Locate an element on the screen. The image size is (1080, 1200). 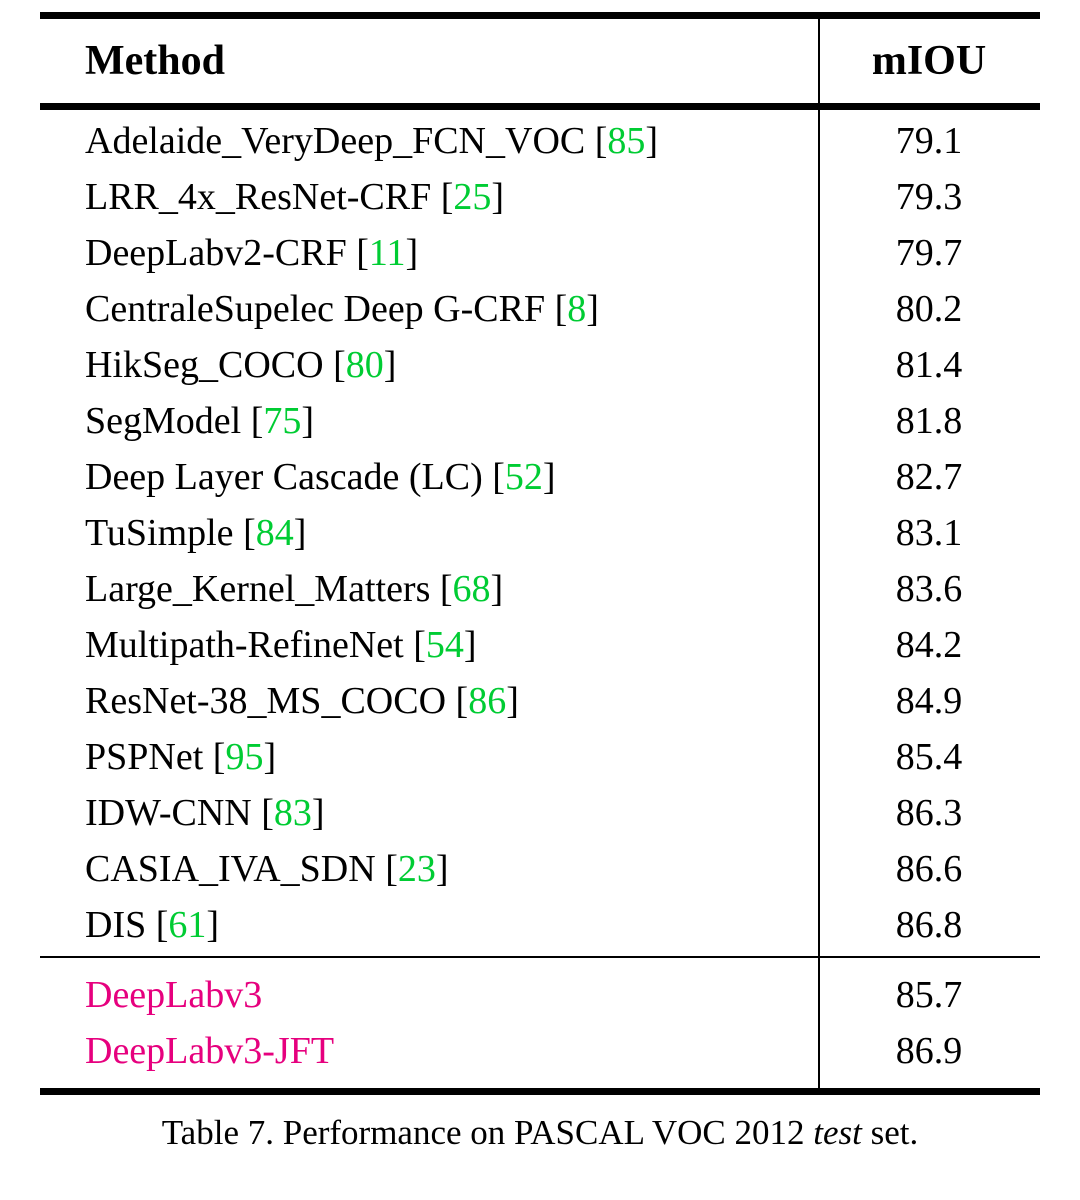
method-name: Deep Layer Cascade (LC) is located at coordinates (284, 477).